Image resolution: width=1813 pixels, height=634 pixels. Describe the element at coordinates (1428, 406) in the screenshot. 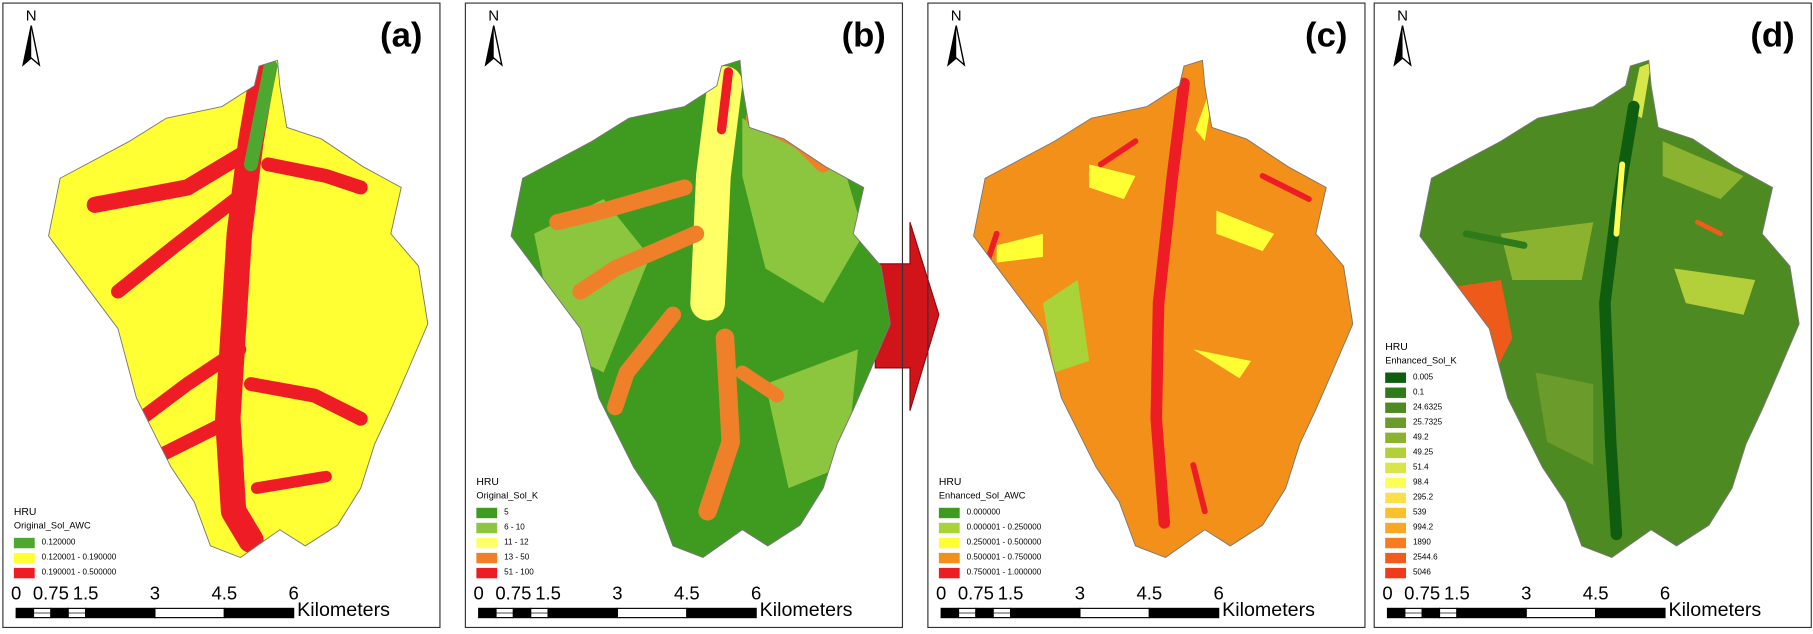

I see `legend-label: 24.6325` at that location.